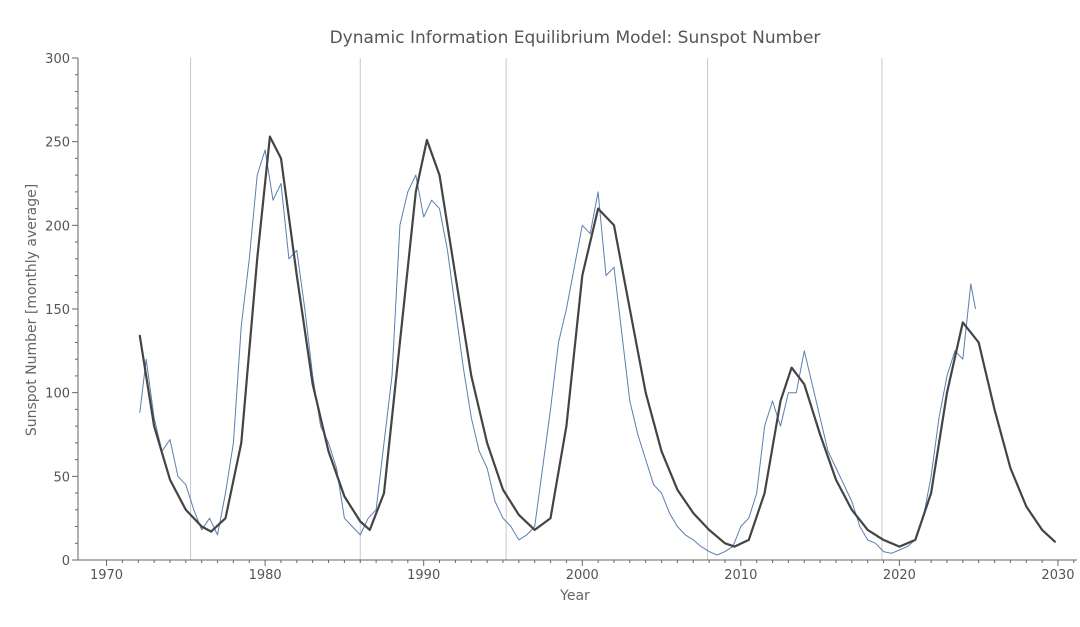 The width and height of the screenshot is (1080, 627). I want to click on x-tick-label-1980: 1980, so click(265, 575).